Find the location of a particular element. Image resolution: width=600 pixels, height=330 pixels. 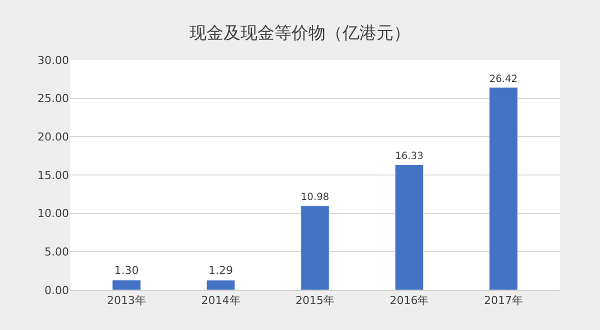

y-tick-label: 5.00 is located at coordinates (56, 252).